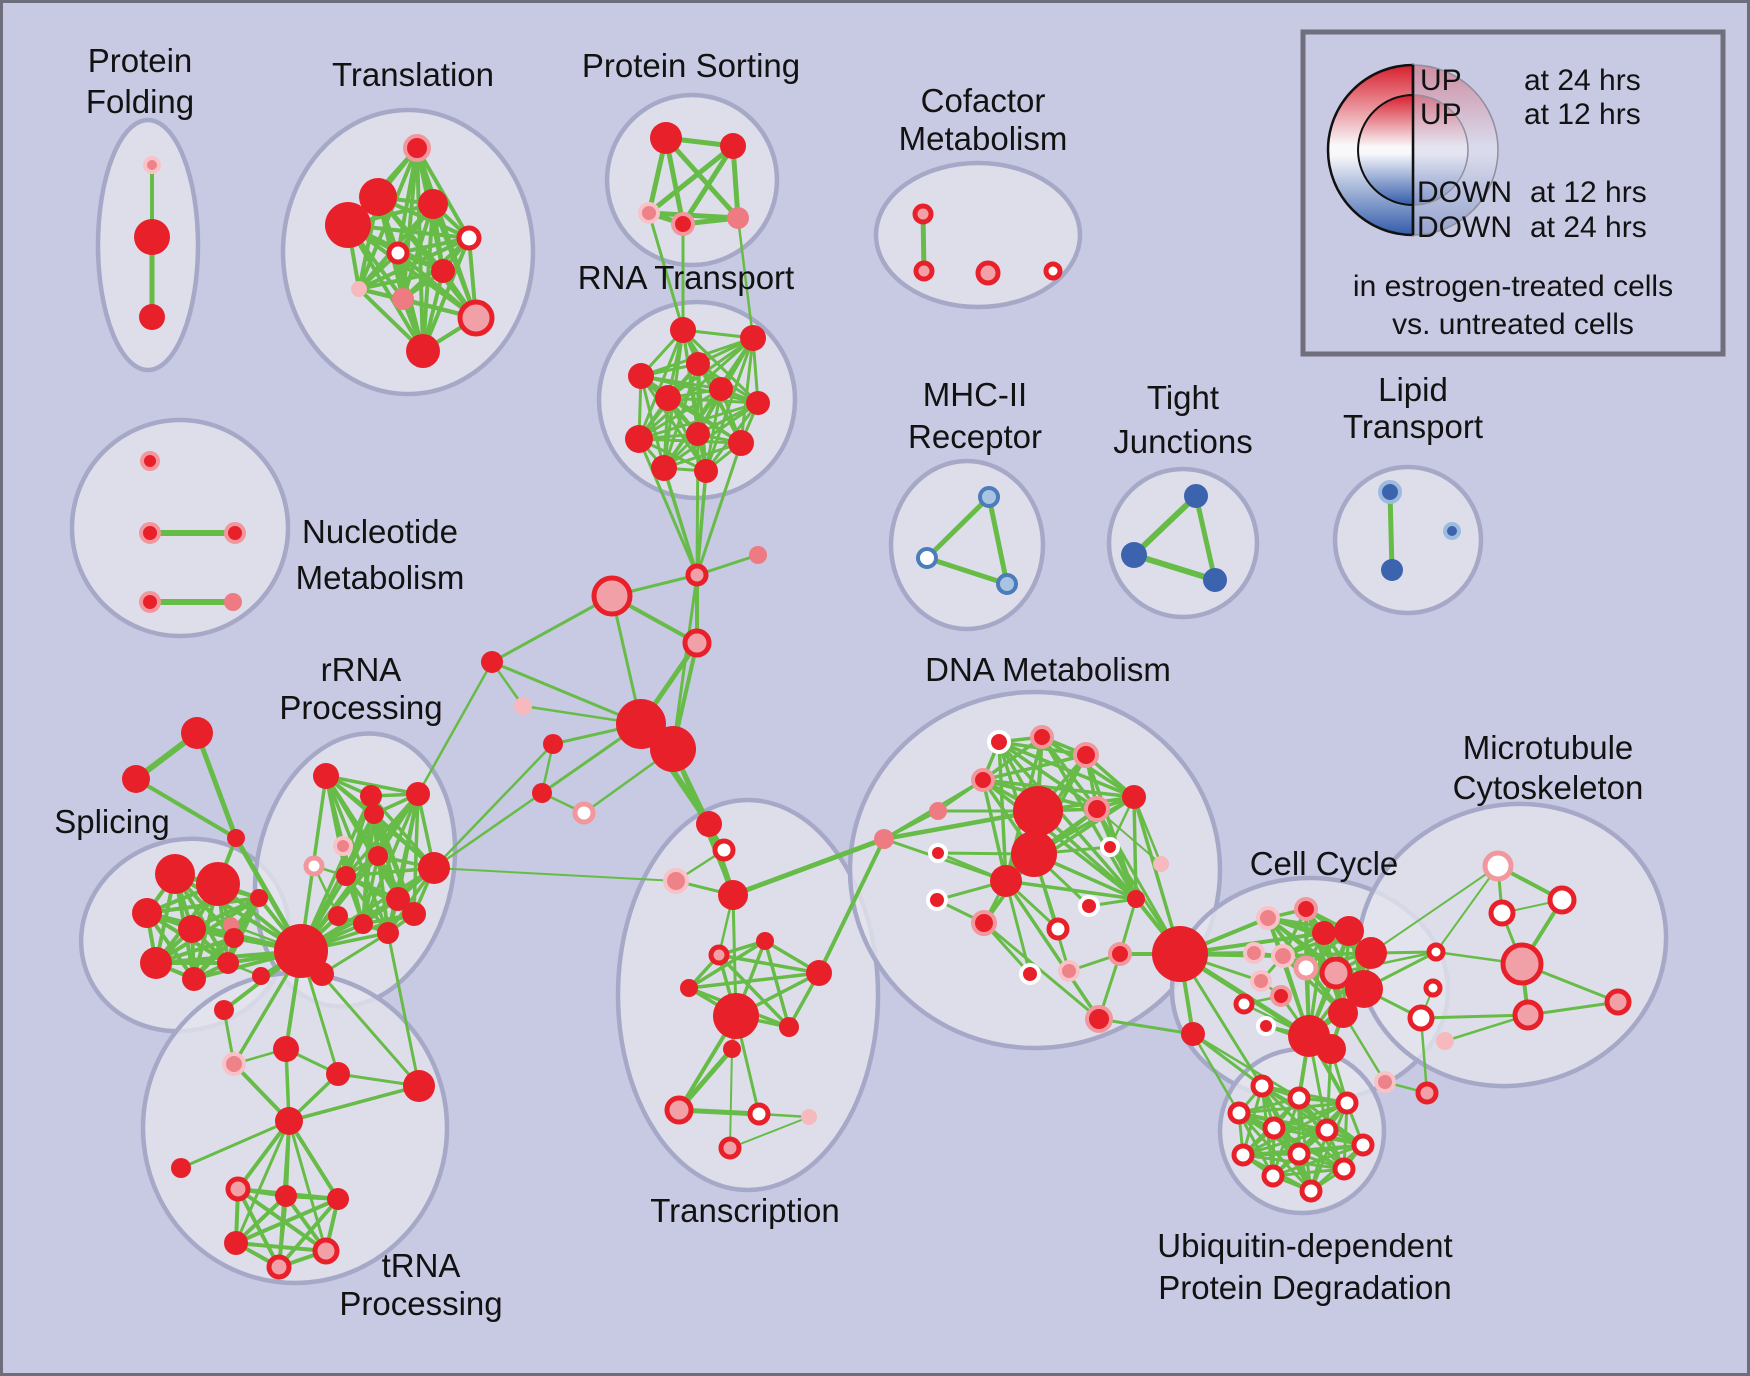 This screenshot has height=1376, width=1750. I want to click on gene-node-cc9, so click(1336, 973).